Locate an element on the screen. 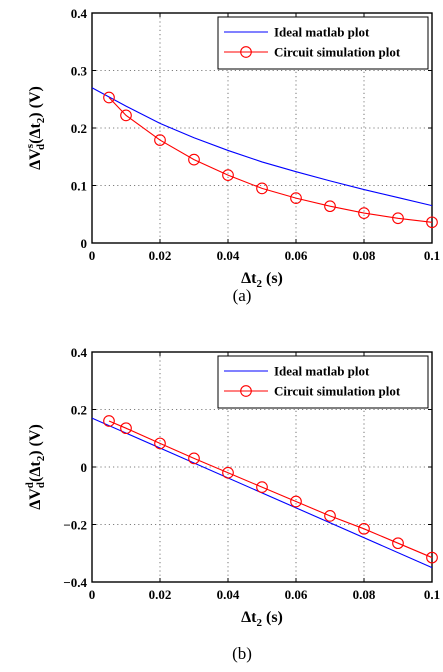  y-axis-label-sup: s is located at coordinates (30, 145).